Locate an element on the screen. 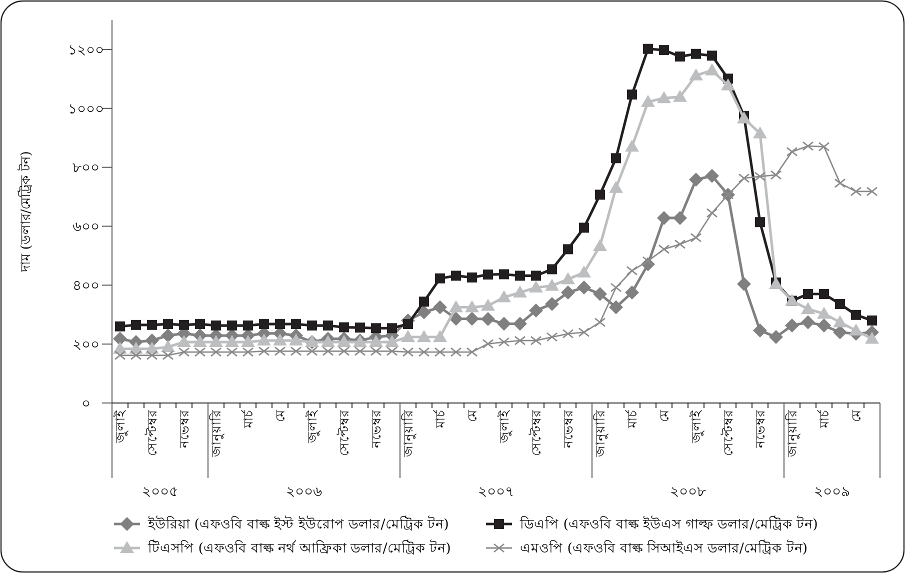 The height and width of the screenshot is (573, 905). y-tick-label: ৪০০ is located at coordinates (86, 286).